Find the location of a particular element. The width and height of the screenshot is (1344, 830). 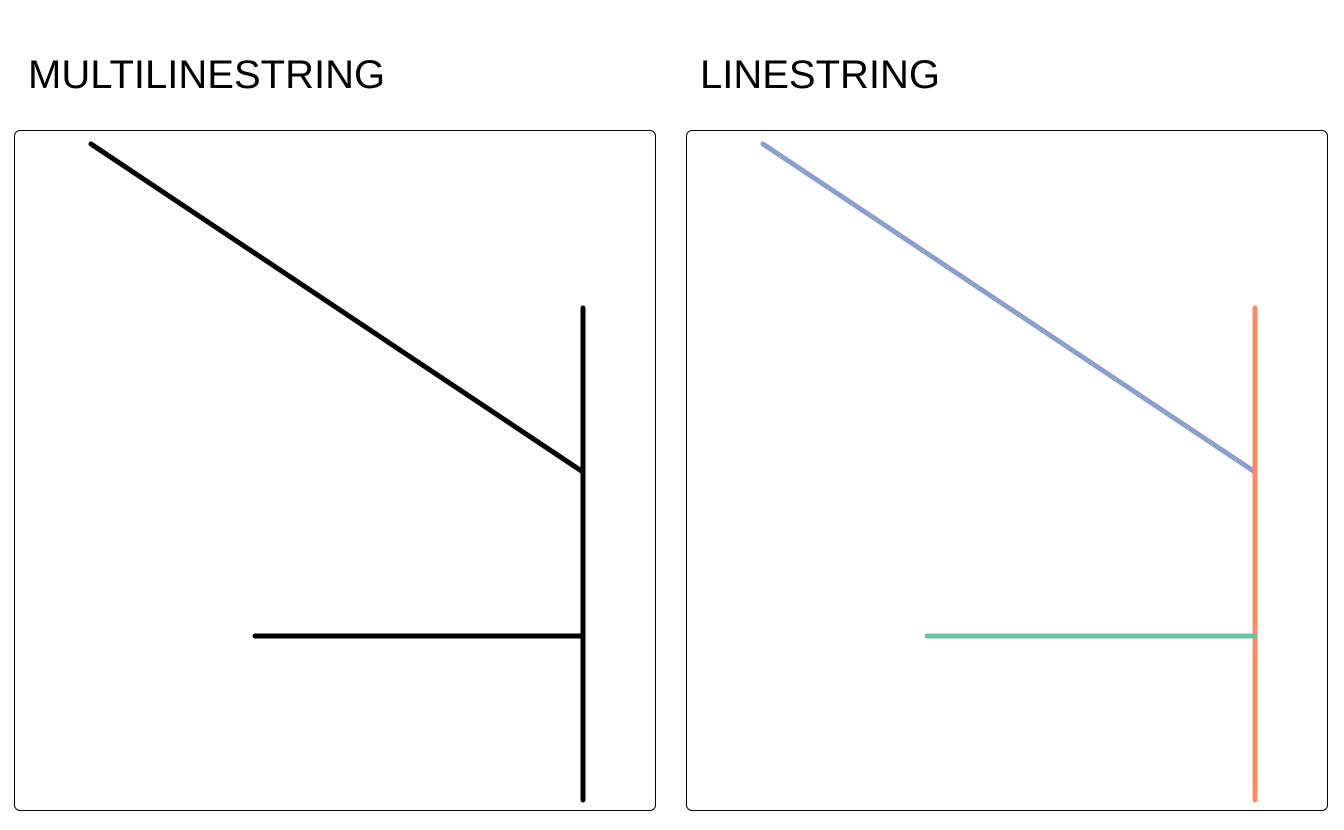

linestring-panel-title: LINESTRING is located at coordinates (820, 75).